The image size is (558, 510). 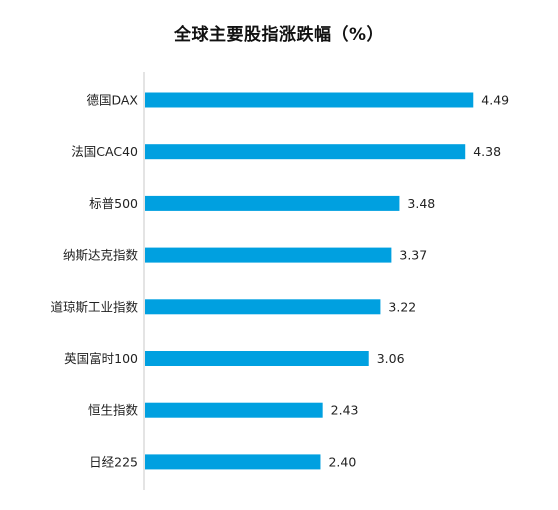 I want to click on value-label: 2.43, so click(x=345, y=410).